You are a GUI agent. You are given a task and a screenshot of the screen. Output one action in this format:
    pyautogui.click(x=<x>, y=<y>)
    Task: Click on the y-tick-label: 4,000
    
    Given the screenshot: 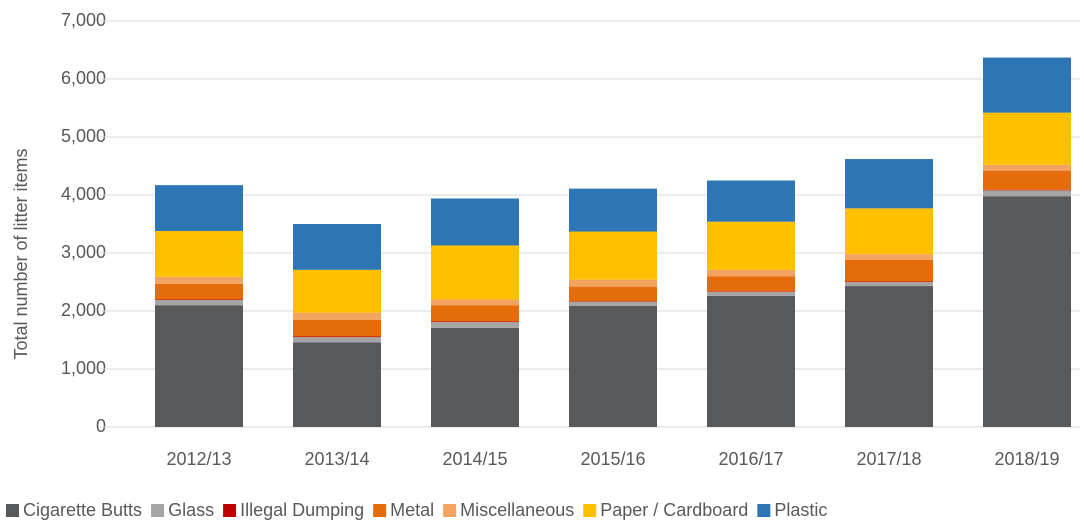 What is the action you would take?
    pyautogui.click(x=83, y=194)
    